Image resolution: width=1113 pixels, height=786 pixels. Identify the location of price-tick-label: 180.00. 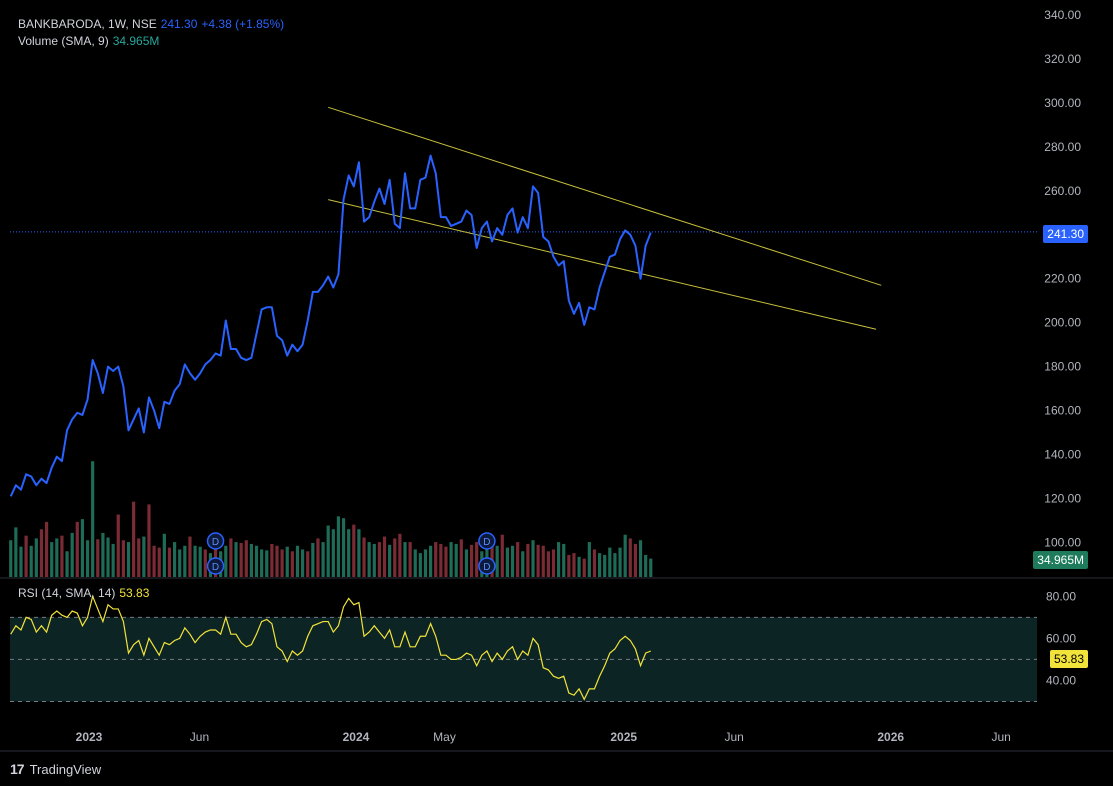
(1062, 367).